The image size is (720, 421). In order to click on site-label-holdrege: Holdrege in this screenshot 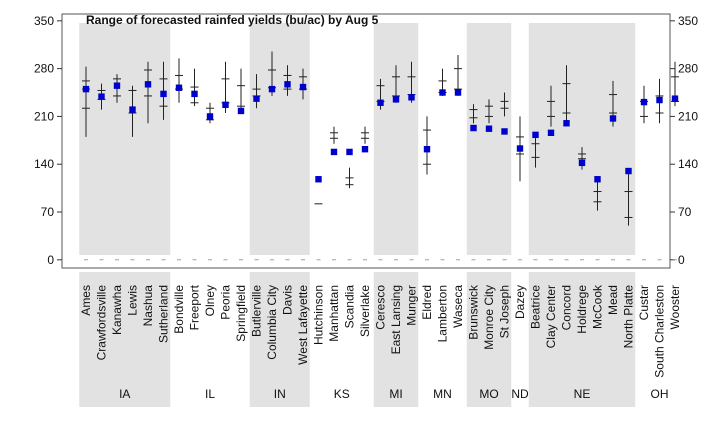, I will do `click(582, 309)`.